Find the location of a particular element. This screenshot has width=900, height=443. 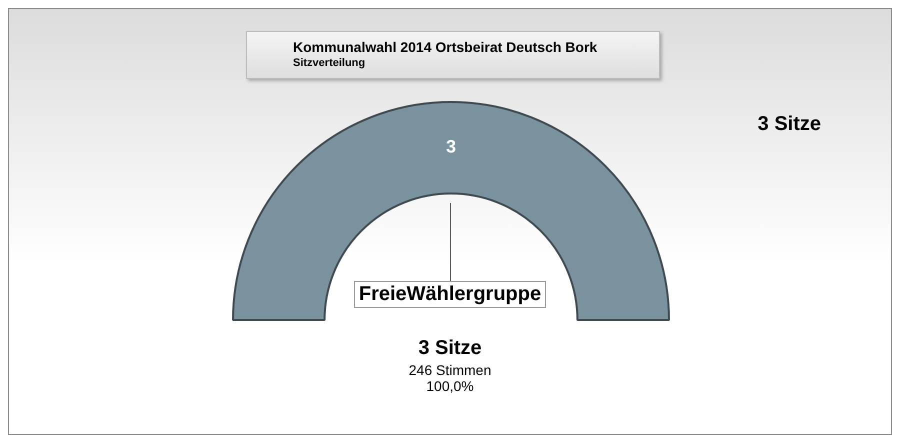

text: 100,0% is located at coordinates (450, 386).